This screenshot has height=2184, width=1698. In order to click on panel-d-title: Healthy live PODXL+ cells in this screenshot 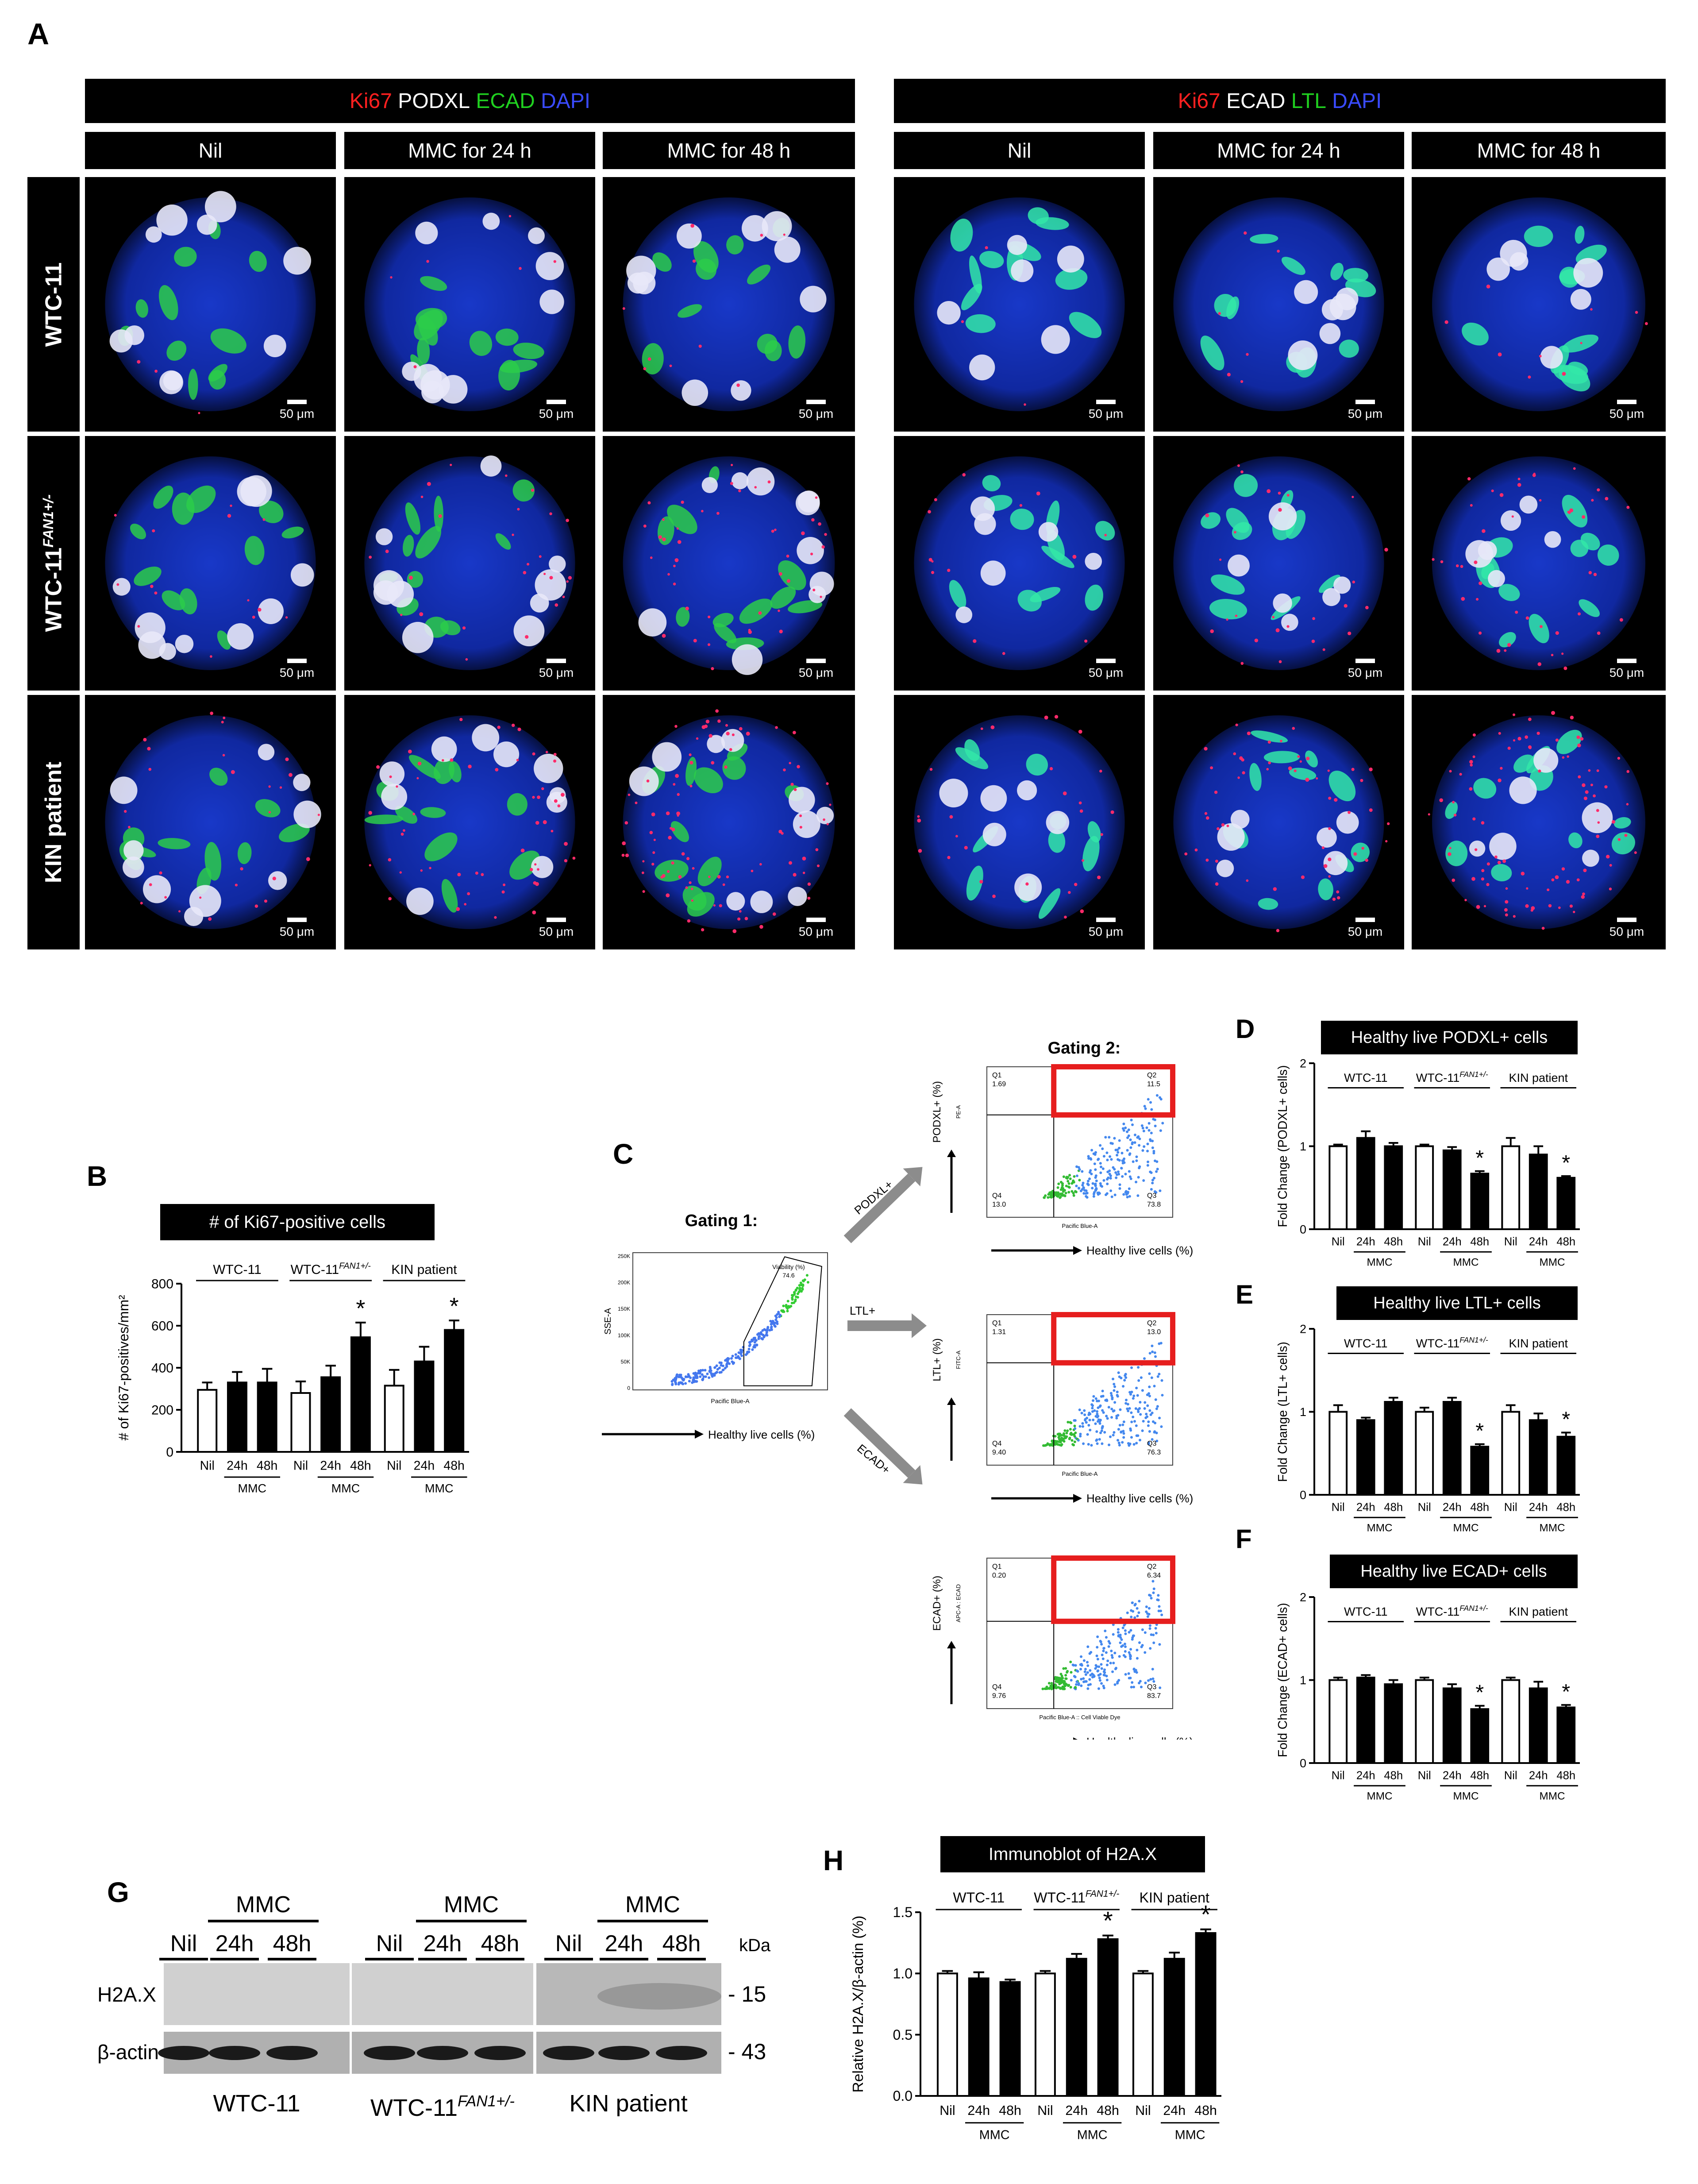, I will do `click(1450, 1037)`.